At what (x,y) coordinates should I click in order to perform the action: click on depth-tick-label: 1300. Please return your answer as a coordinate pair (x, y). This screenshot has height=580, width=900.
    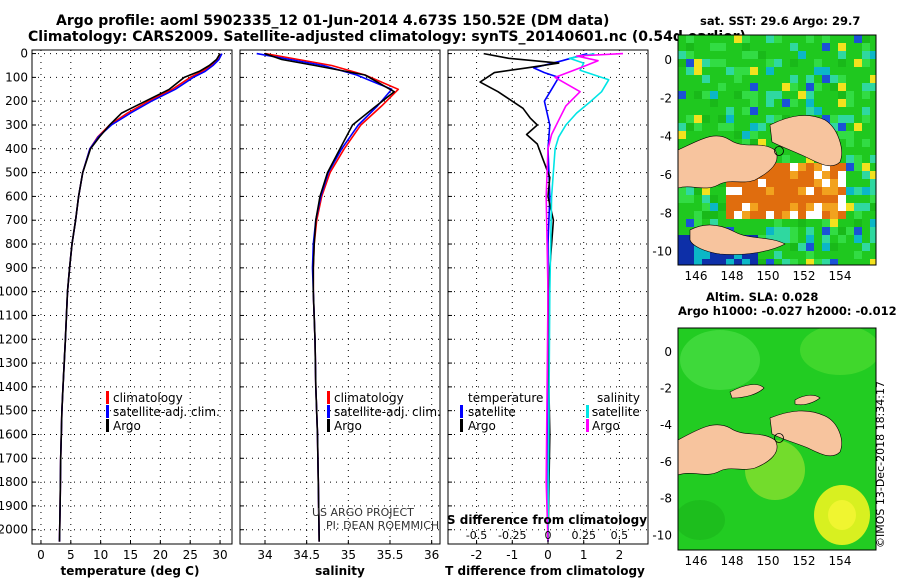
    Looking at the image, I should click on (14, 363).